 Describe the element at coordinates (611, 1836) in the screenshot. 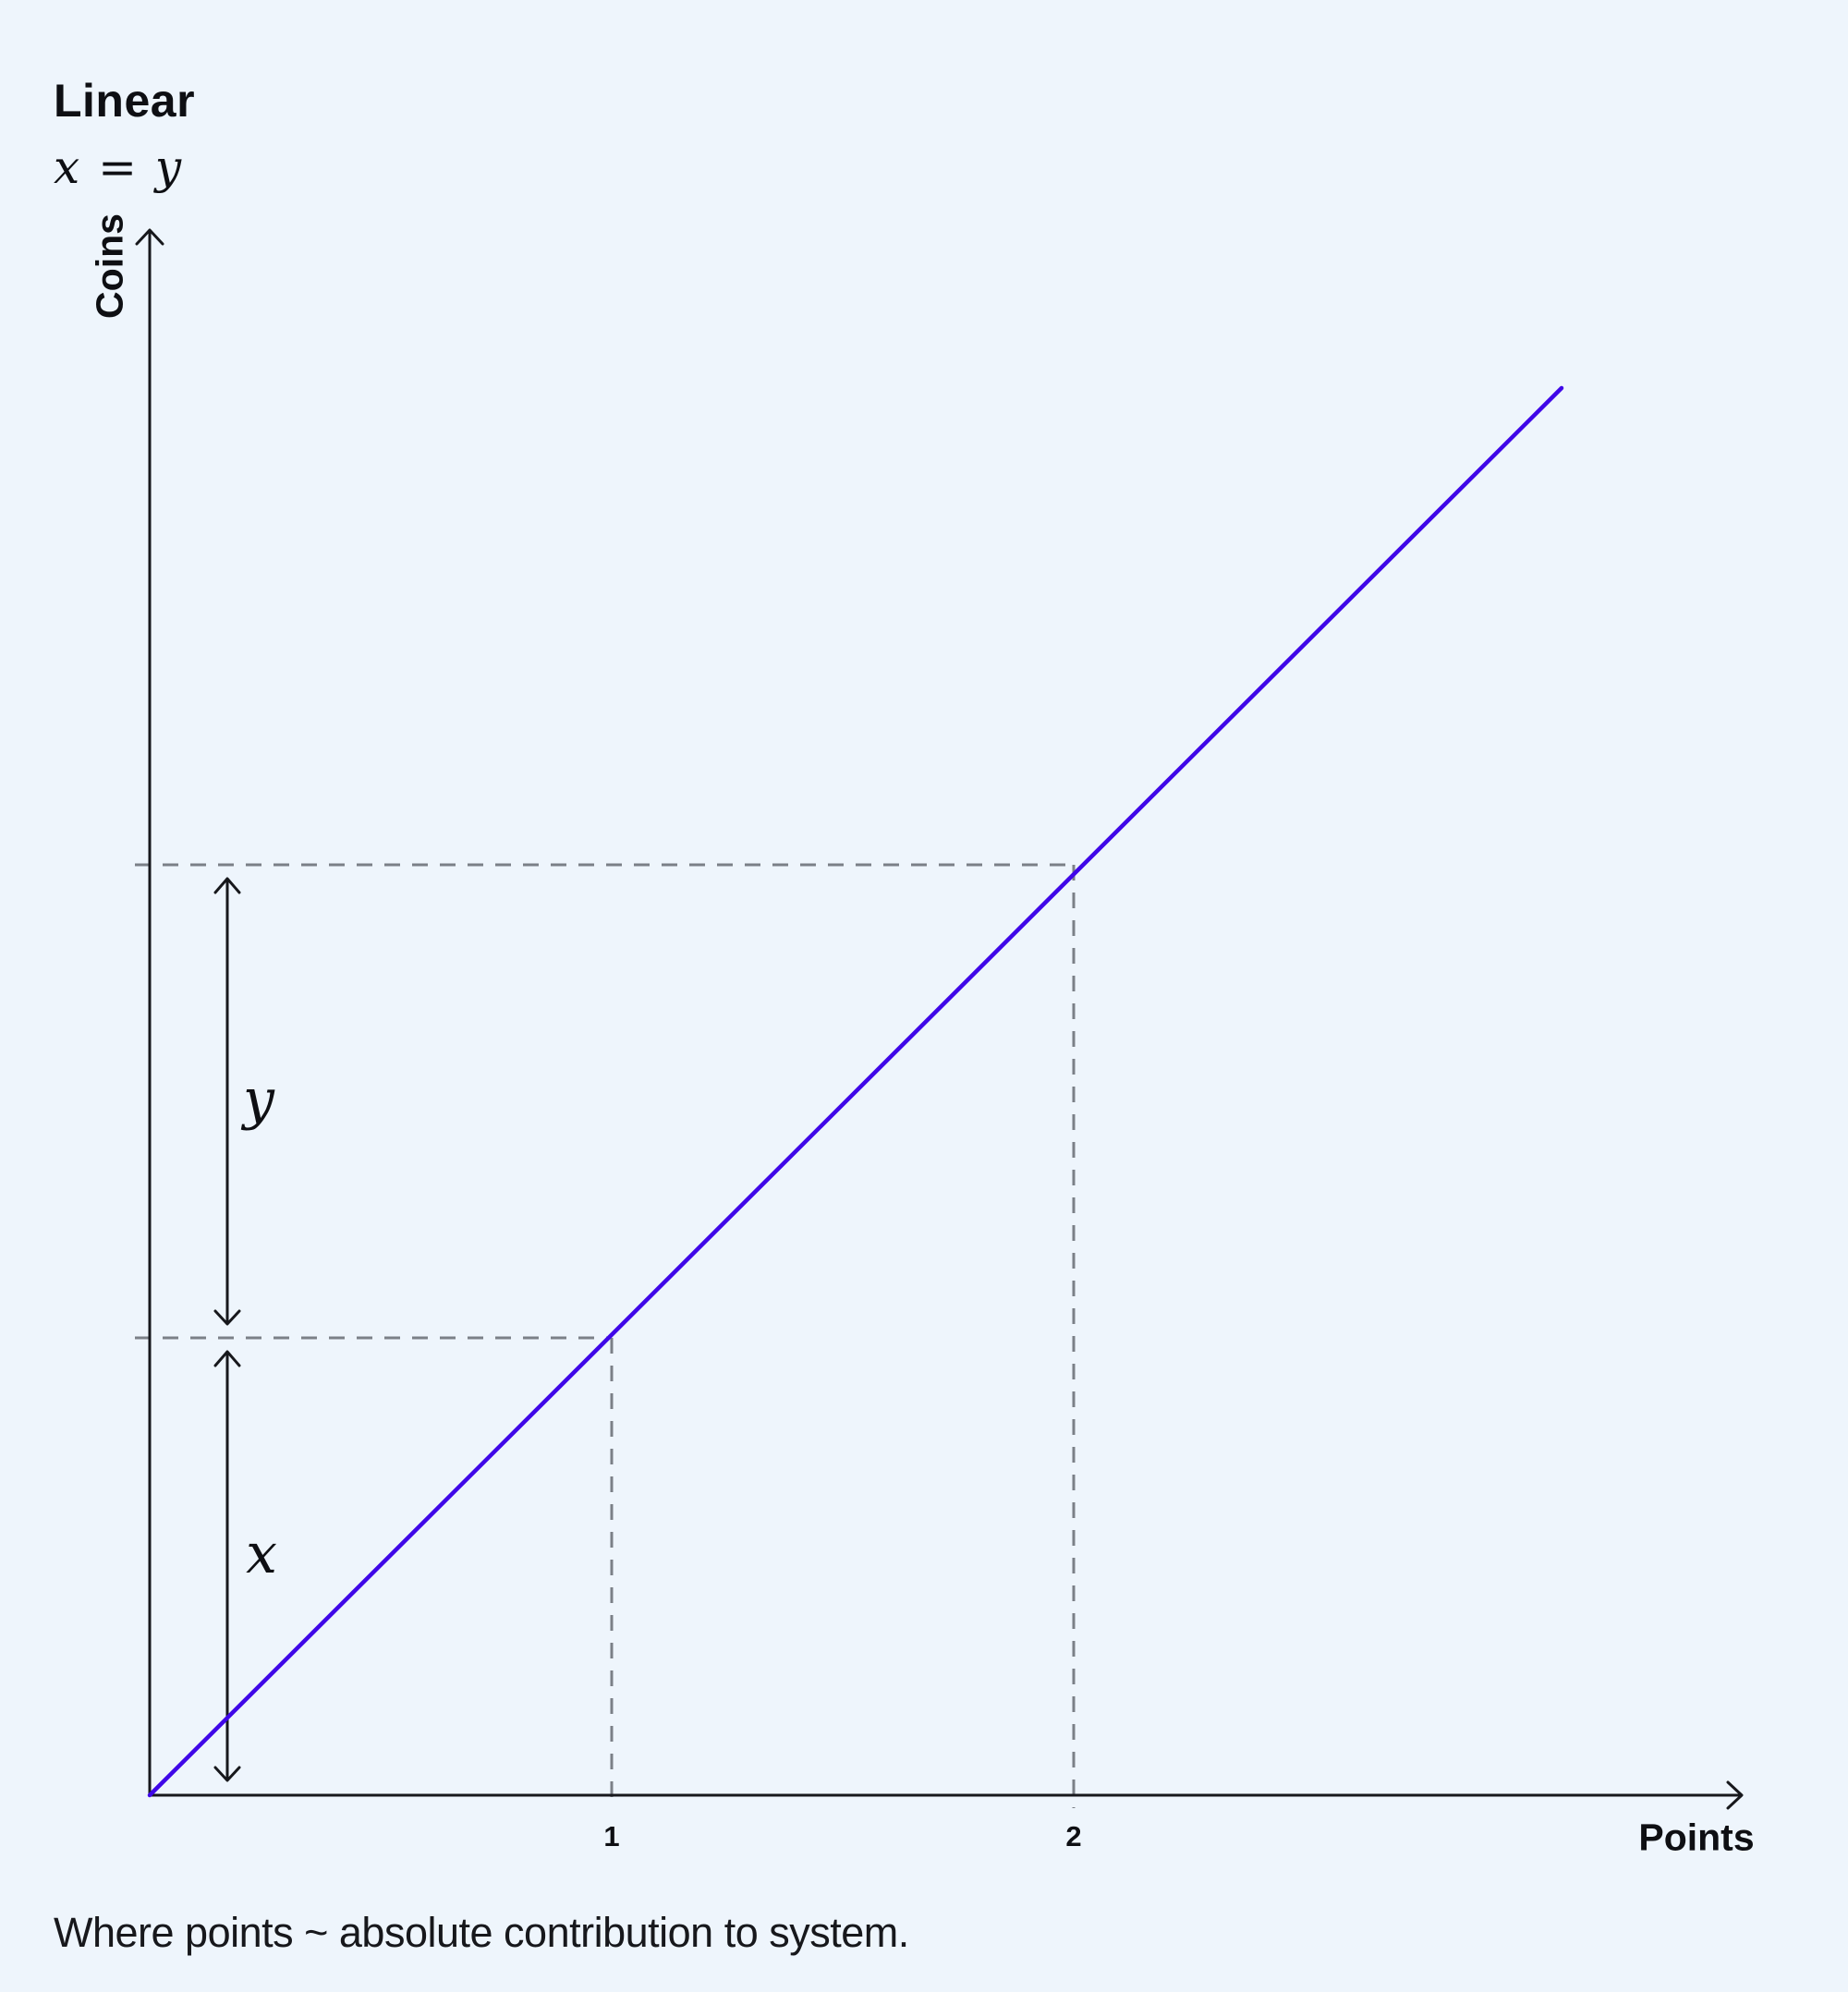

I see `x-tick-1: 1` at that location.